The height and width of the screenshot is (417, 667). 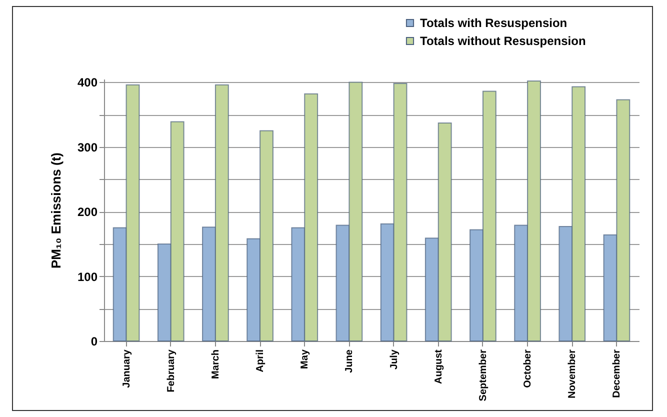 I want to click on legend-label: Totals with Resuspension, so click(x=494, y=23).